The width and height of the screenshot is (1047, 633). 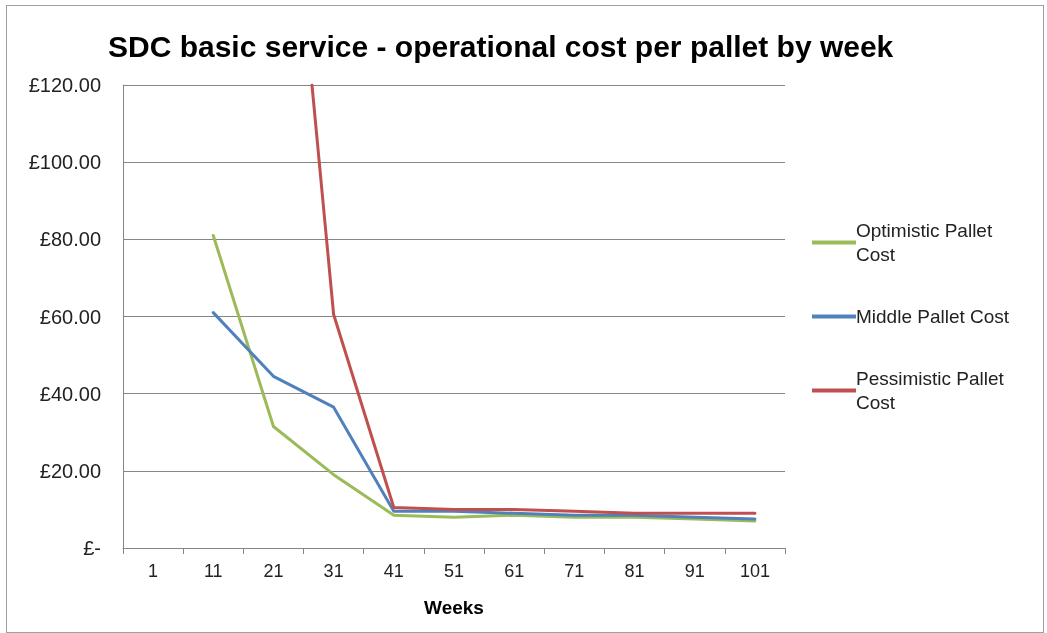 What do you see at coordinates (153, 571) in the screenshot?
I see `x-tick-label: 1` at bounding box center [153, 571].